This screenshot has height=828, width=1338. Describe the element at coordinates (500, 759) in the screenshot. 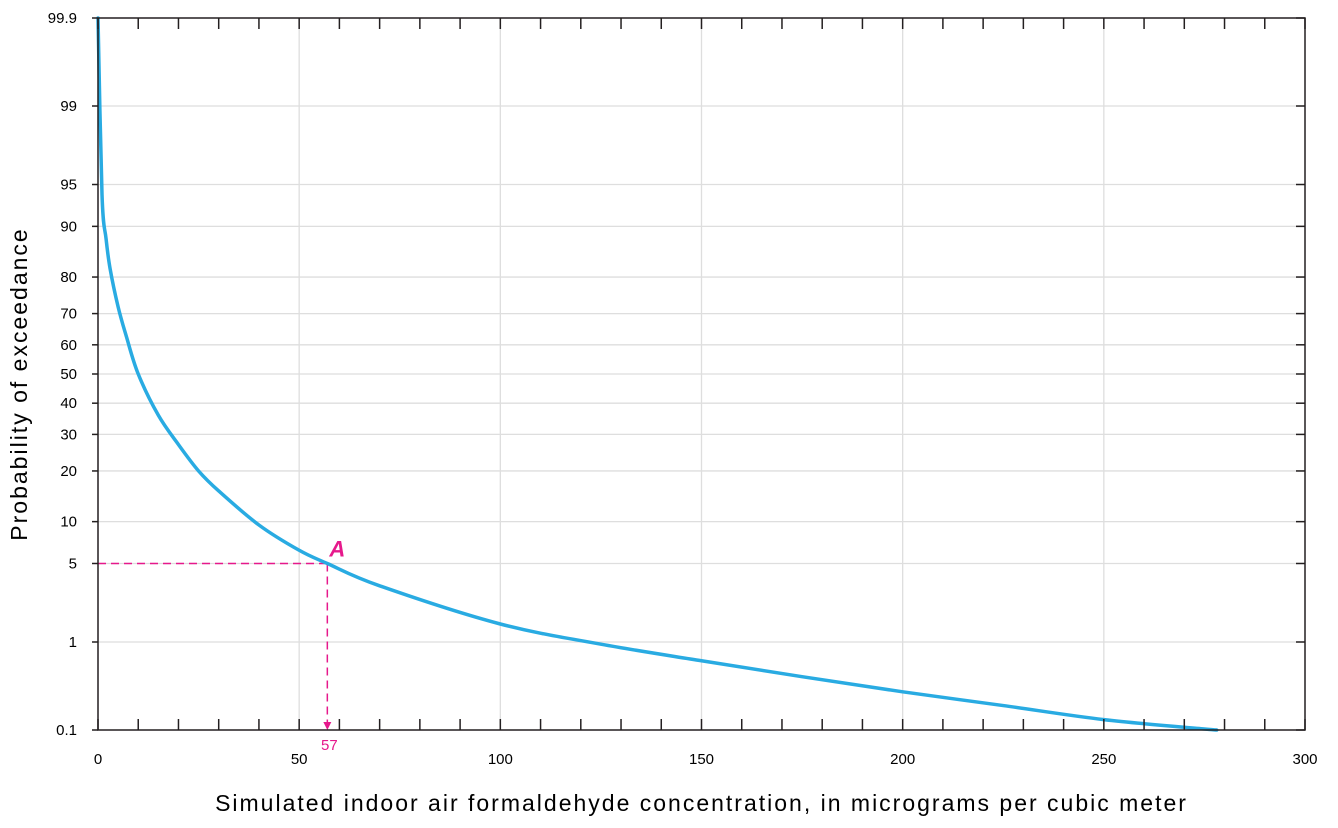

I see `x-tick-label: 100` at that location.